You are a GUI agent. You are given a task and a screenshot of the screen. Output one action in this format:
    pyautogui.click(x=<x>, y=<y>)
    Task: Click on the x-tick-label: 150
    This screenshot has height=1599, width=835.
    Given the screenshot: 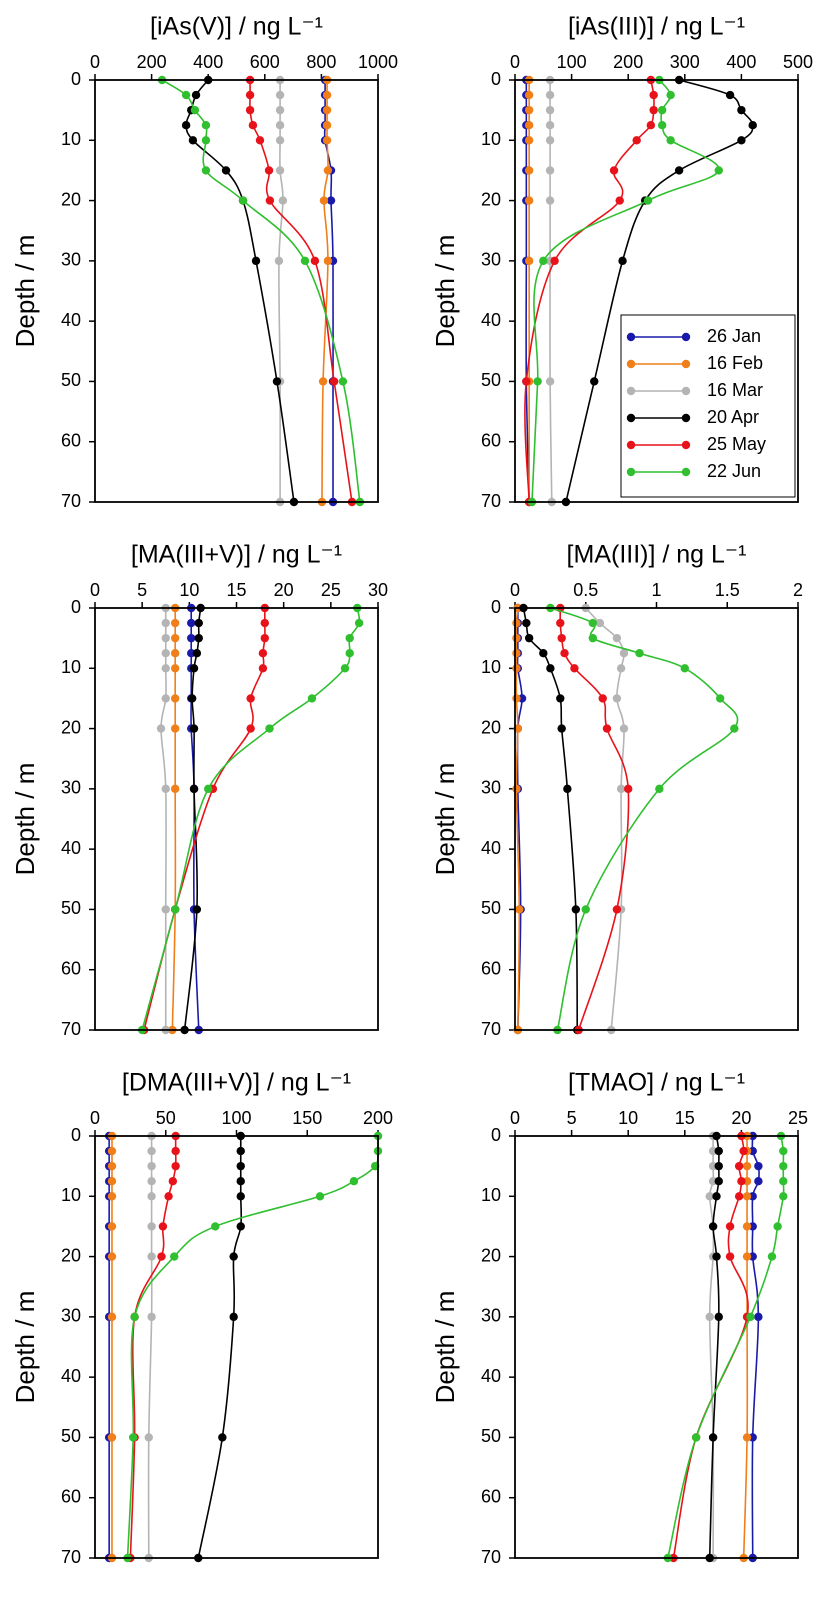 What is the action you would take?
    pyautogui.click(x=307, y=1118)
    